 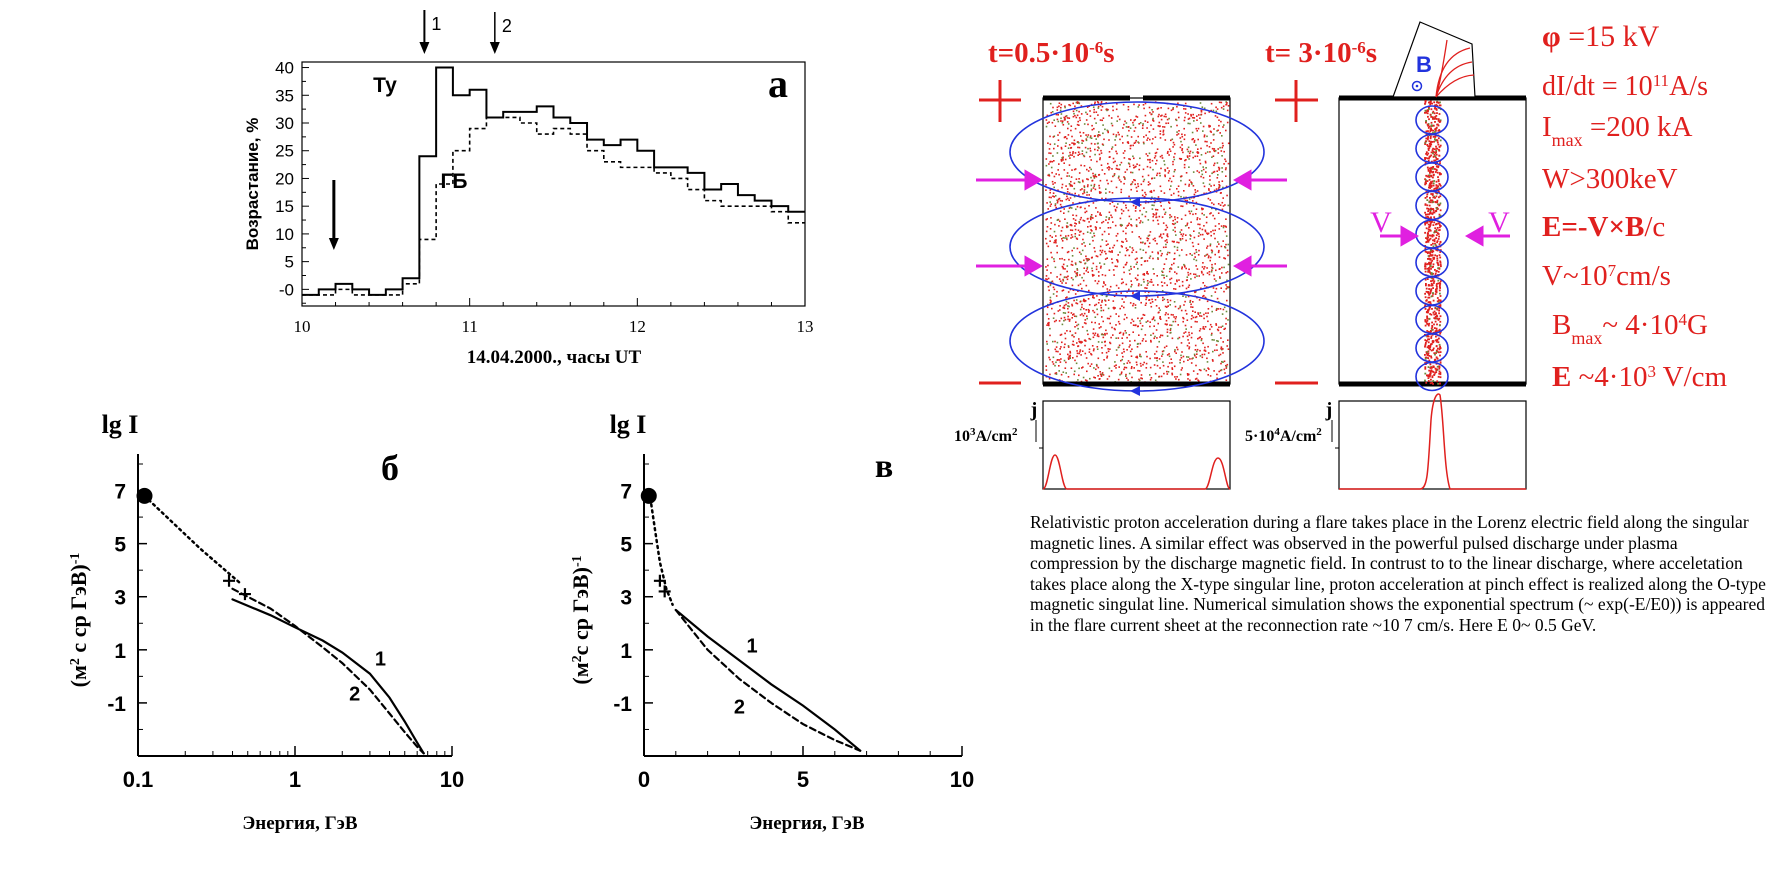 I want to click on left-compression-arrows, so click(x=1131, y=223).